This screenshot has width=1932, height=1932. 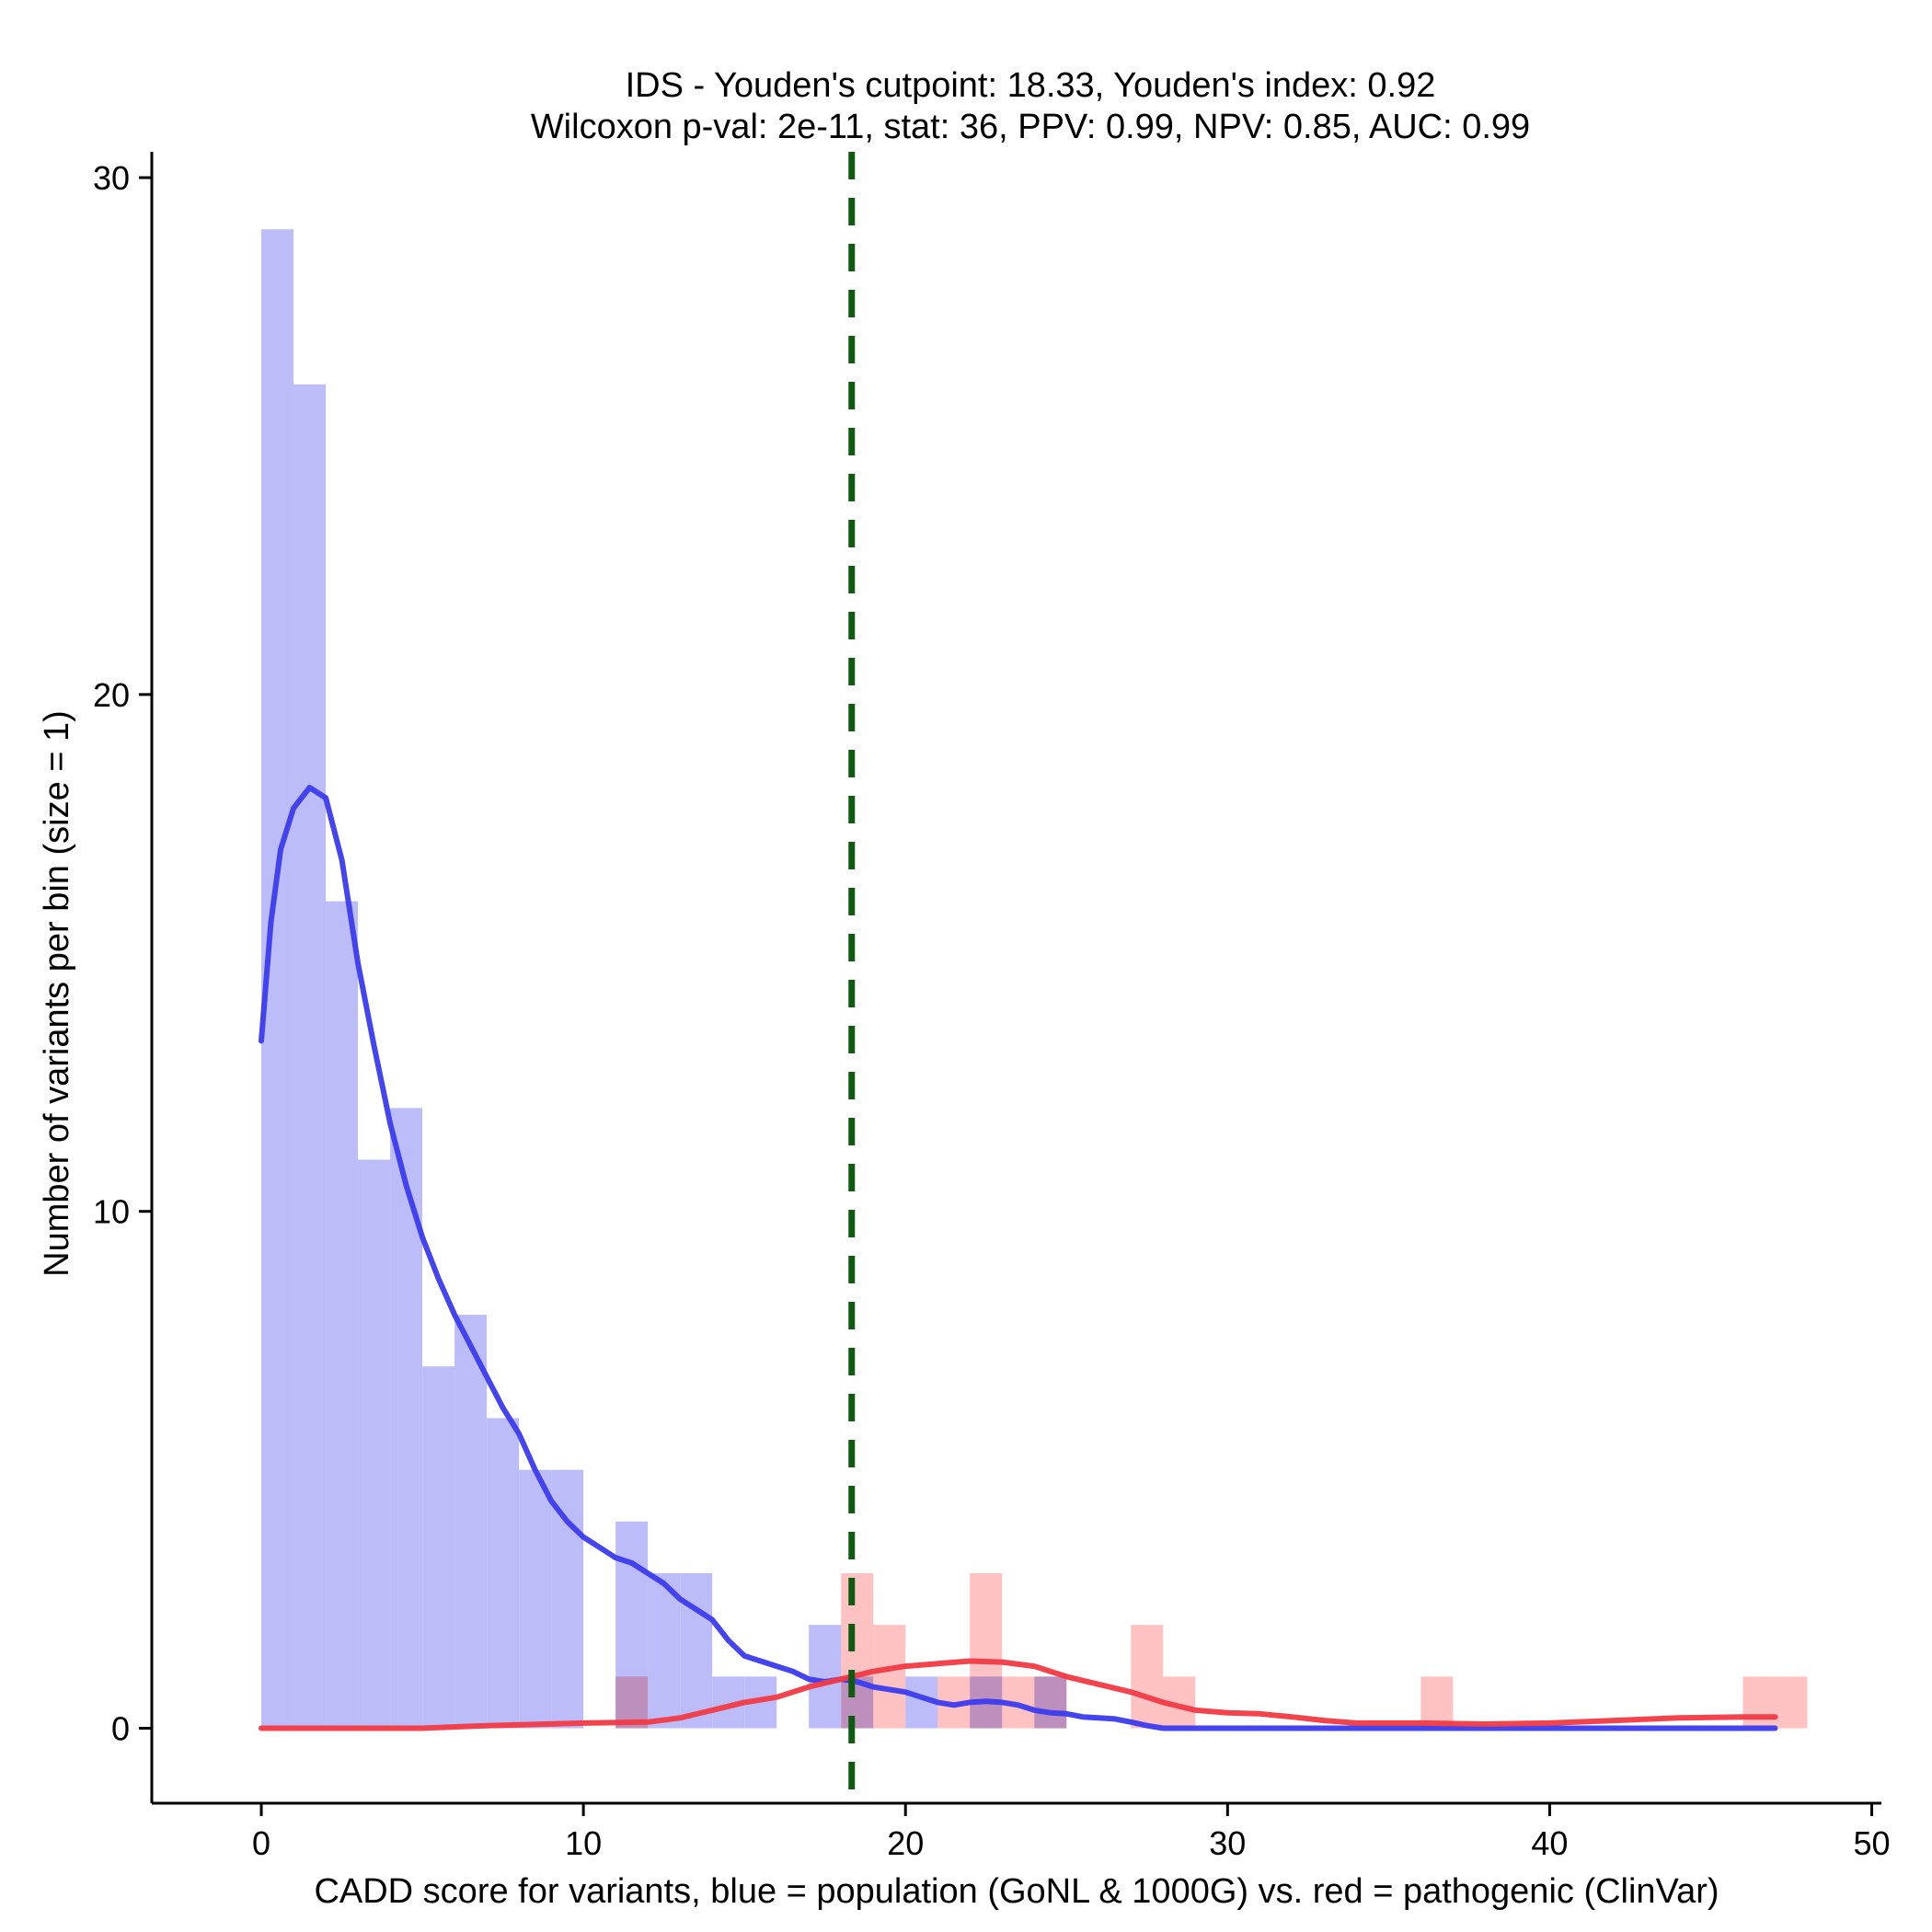 What do you see at coordinates (583, 1843) in the screenshot?
I see `x-tick-label: 10` at bounding box center [583, 1843].